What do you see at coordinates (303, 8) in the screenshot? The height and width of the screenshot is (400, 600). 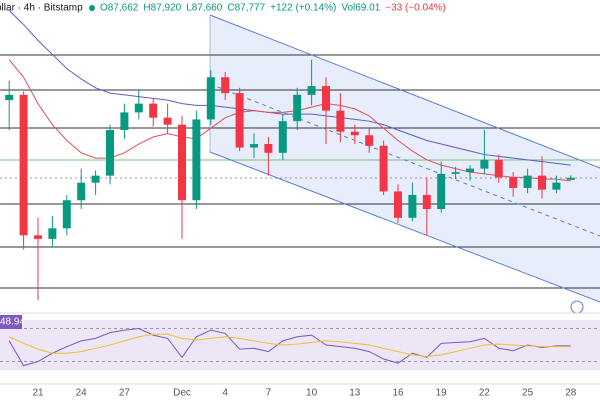 I see `legend-value: +122 (+0.14%)` at bounding box center [303, 8].